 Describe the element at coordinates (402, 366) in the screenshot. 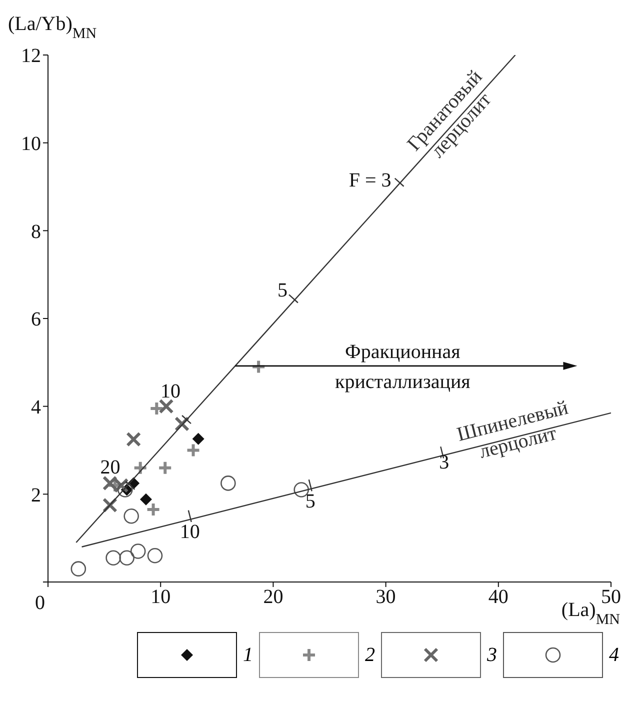

I see `annotation: Фракционная кристаллизация` at that location.